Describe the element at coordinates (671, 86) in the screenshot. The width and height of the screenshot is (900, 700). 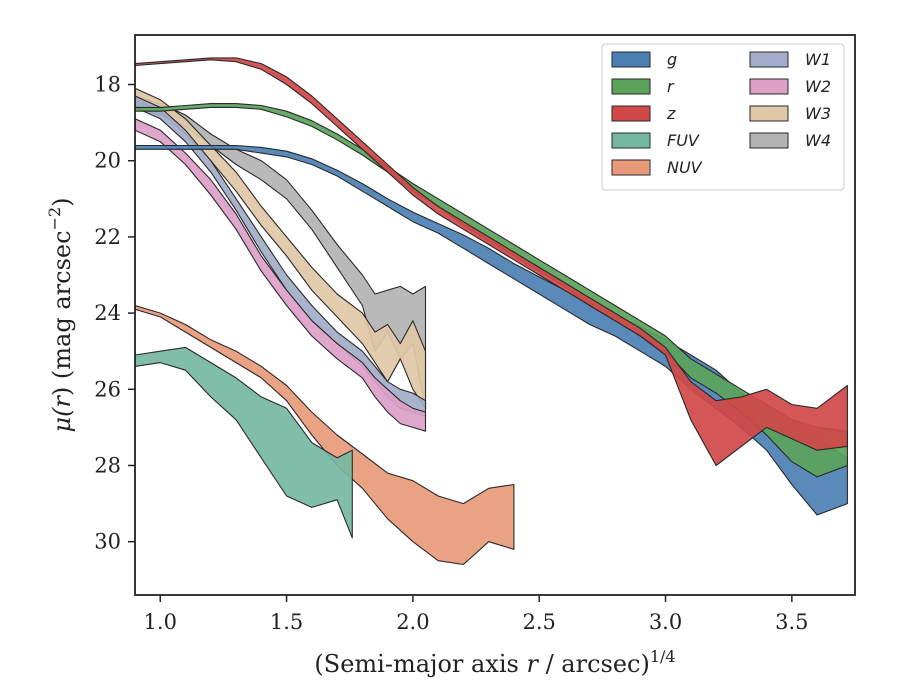
I see `legend-label-r: r` at that location.